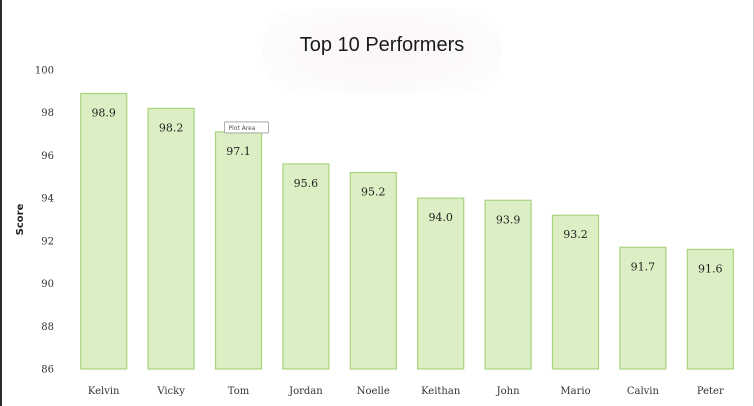 This screenshot has width=754, height=406. Describe the element at coordinates (643, 266) in the screenshot. I see `data-label: 91.7` at that location.